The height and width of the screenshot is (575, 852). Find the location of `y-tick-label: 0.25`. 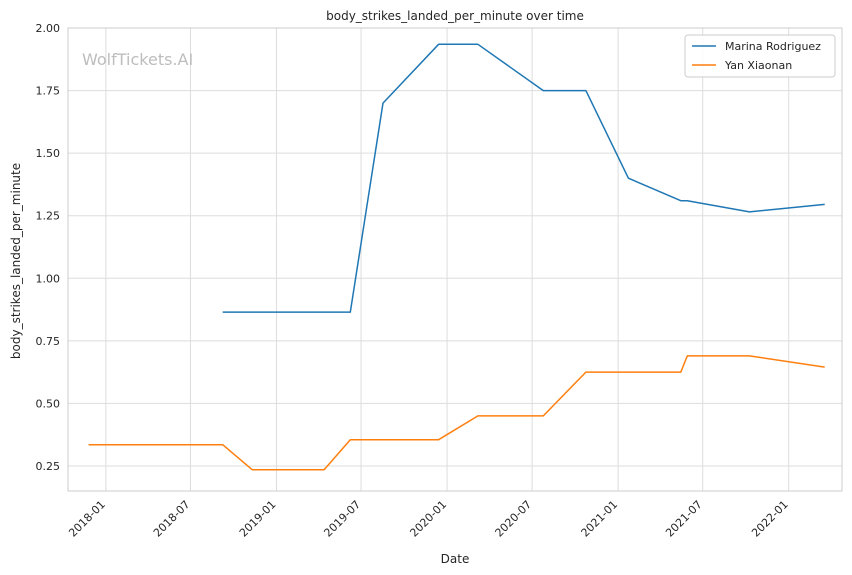

y-tick-label: 0.25 is located at coordinates (48, 466).